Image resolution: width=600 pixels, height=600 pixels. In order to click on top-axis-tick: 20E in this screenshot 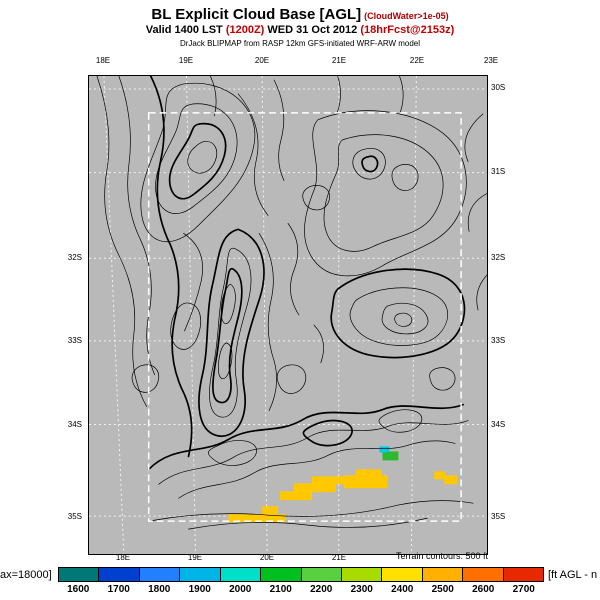, I will do `click(262, 60)`.